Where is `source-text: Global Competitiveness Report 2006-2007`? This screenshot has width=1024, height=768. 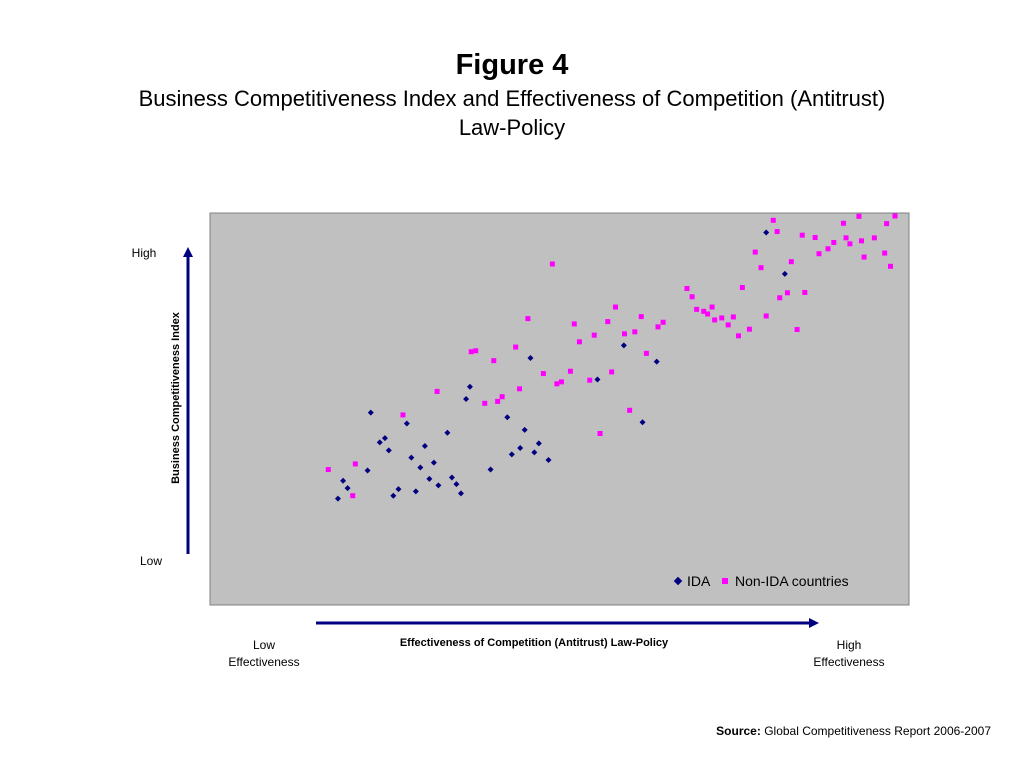 source-text: Global Competitiveness Report 2006-2007 is located at coordinates (877, 731).